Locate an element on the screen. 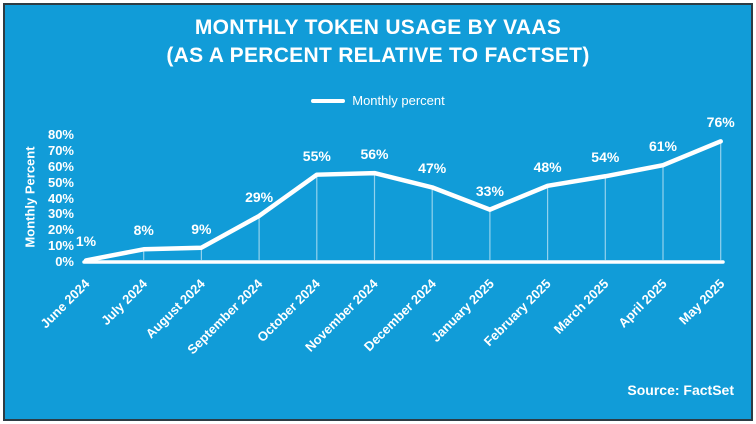  y-tick-label: 30% is located at coordinates (60, 214).